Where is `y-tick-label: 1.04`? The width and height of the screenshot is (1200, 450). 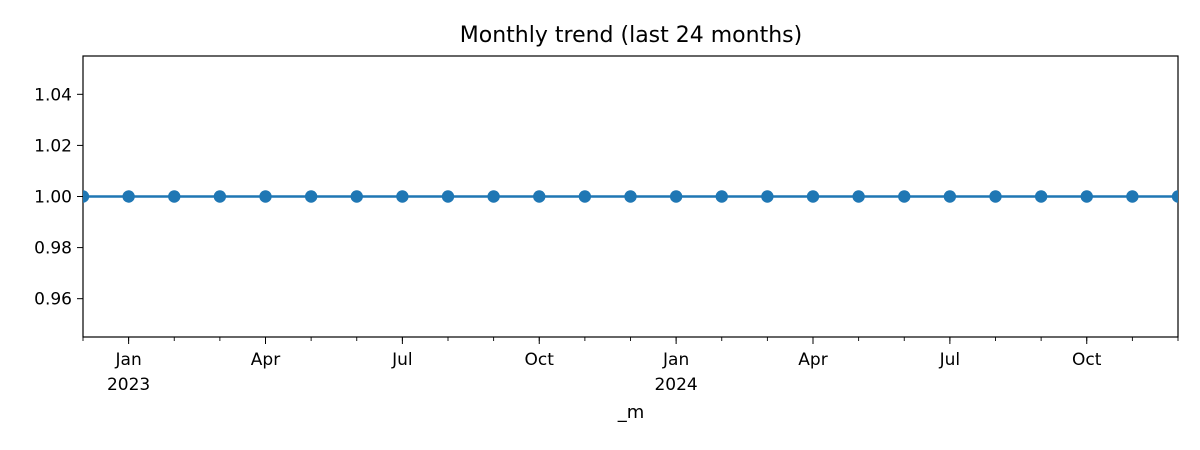 y-tick-label: 1.04 is located at coordinates (53, 95).